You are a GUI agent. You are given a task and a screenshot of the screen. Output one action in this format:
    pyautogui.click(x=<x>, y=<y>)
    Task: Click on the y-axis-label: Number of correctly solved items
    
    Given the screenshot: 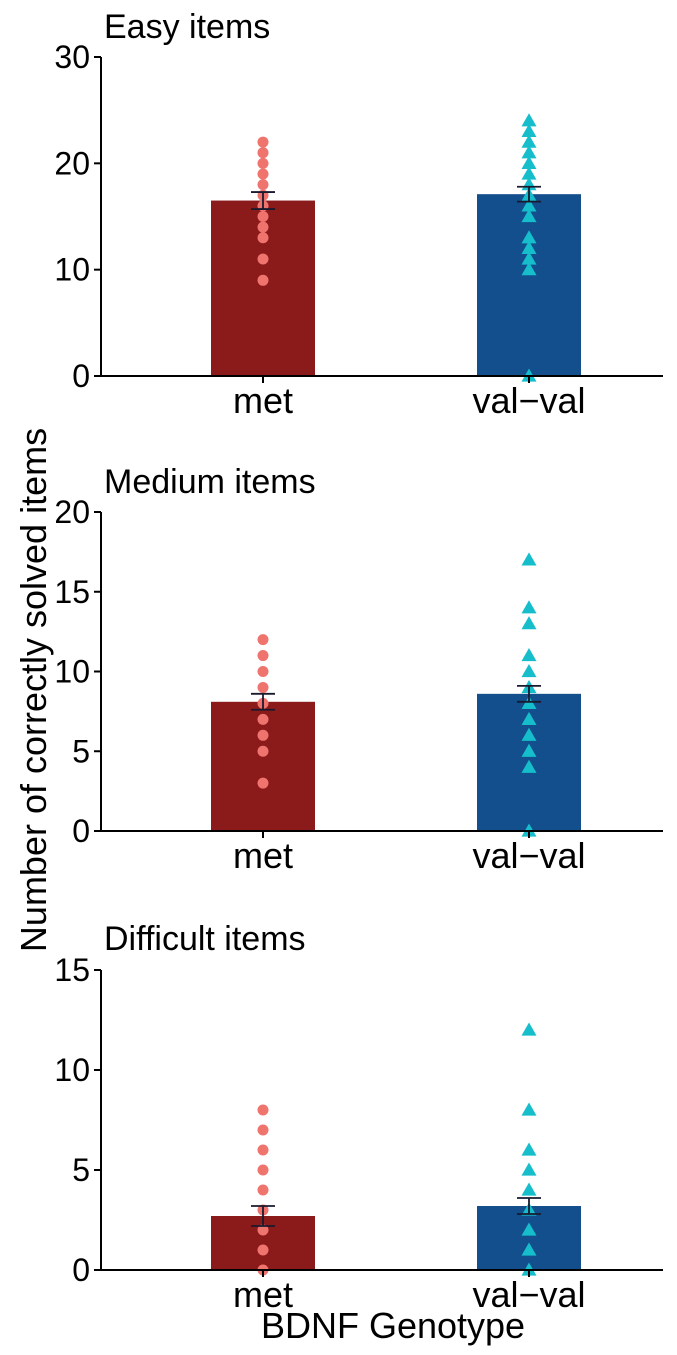 What is the action you would take?
    pyautogui.click(x=33, y=690)
    